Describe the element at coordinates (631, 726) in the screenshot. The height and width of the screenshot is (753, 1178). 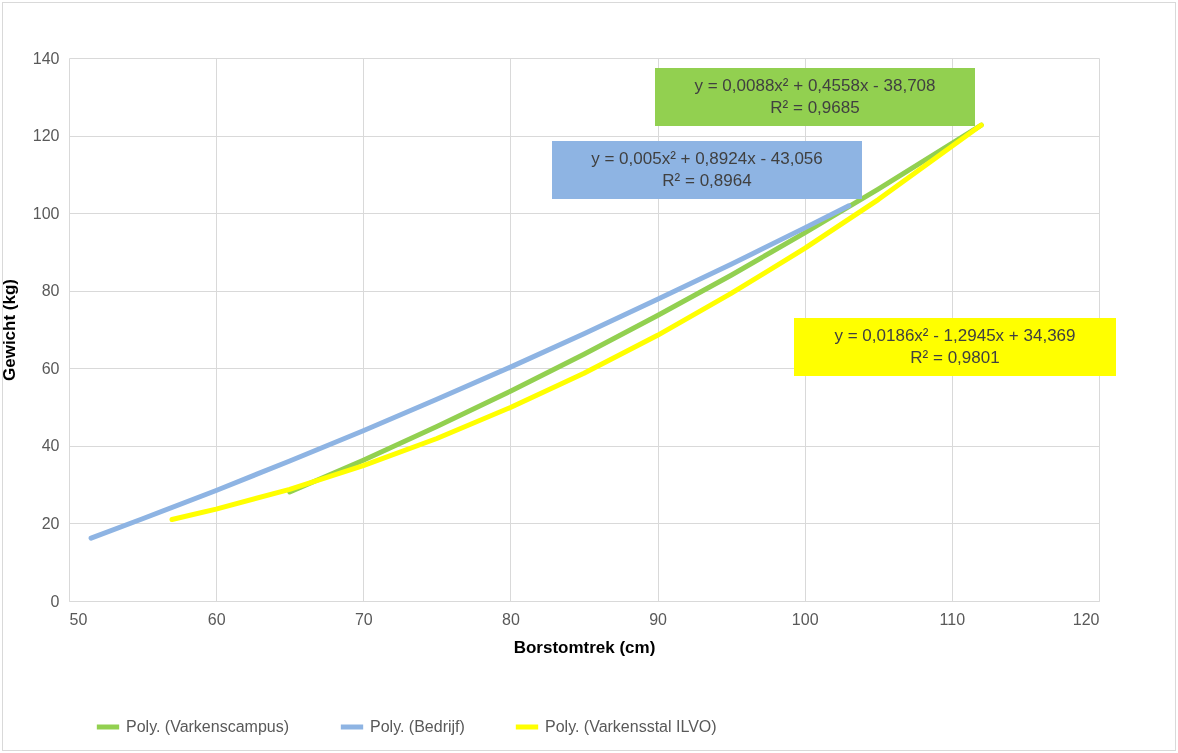
I see `legend-label: Poly. (Varkensstal ILVO)` at that location.